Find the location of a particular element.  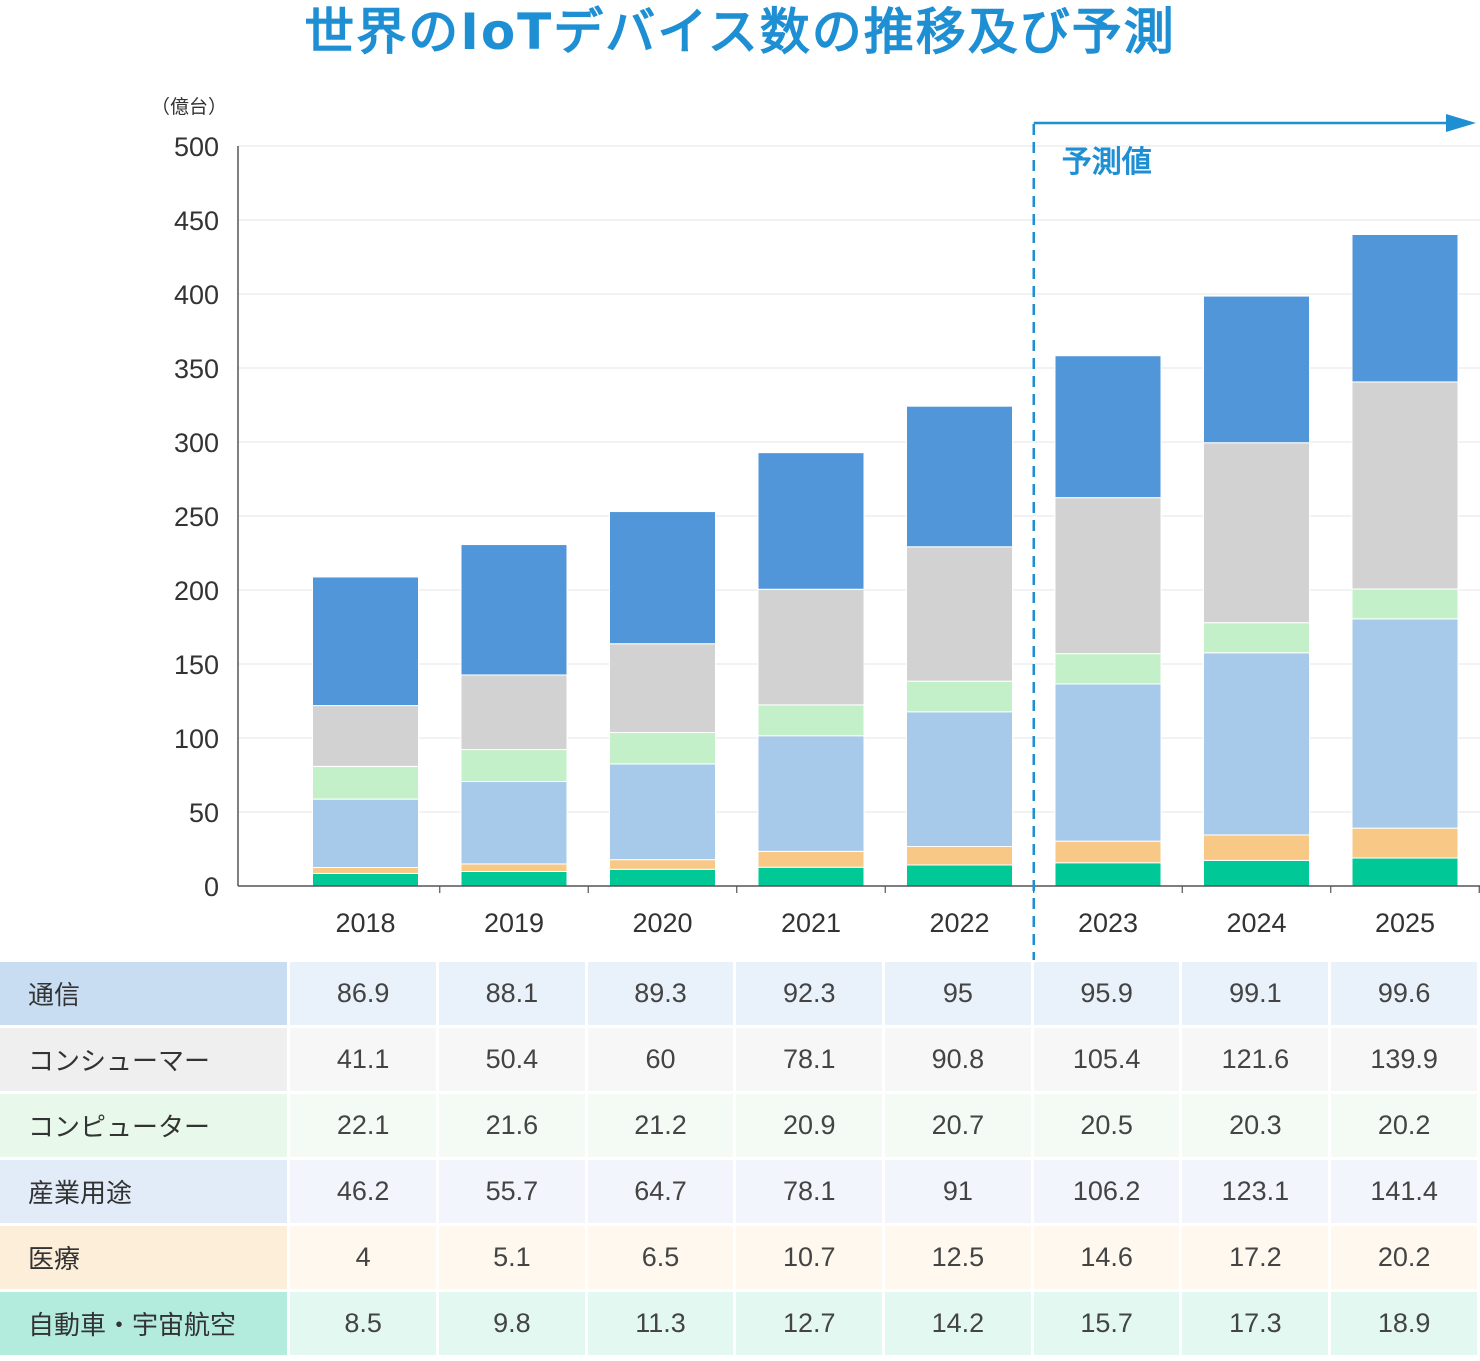

y-axis-label: （億台） is located at coordinates (189, 107).